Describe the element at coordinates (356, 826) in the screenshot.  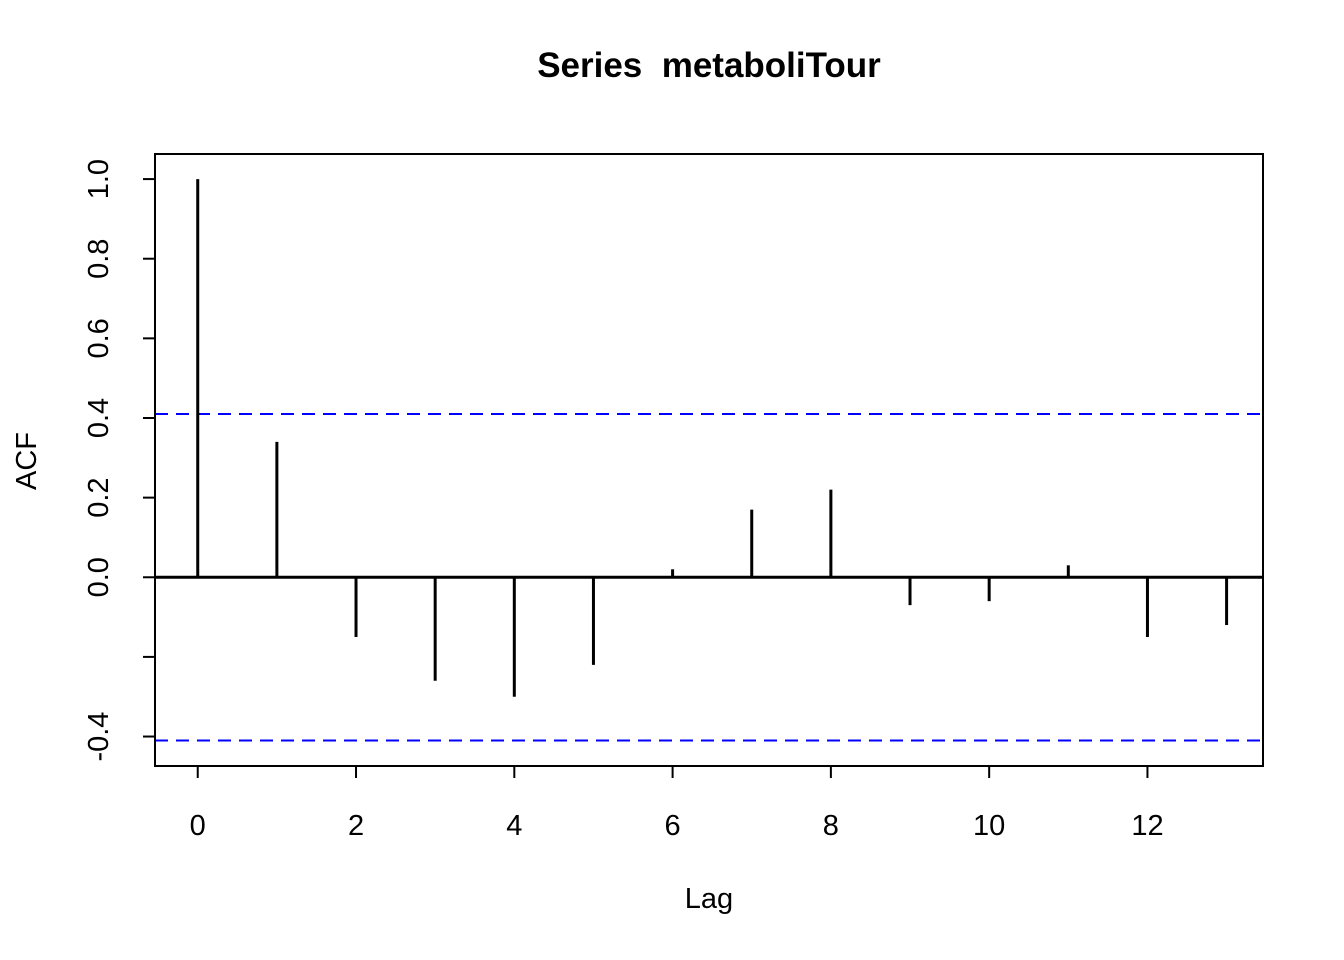
I see `x-tick-label: 2` at that location.